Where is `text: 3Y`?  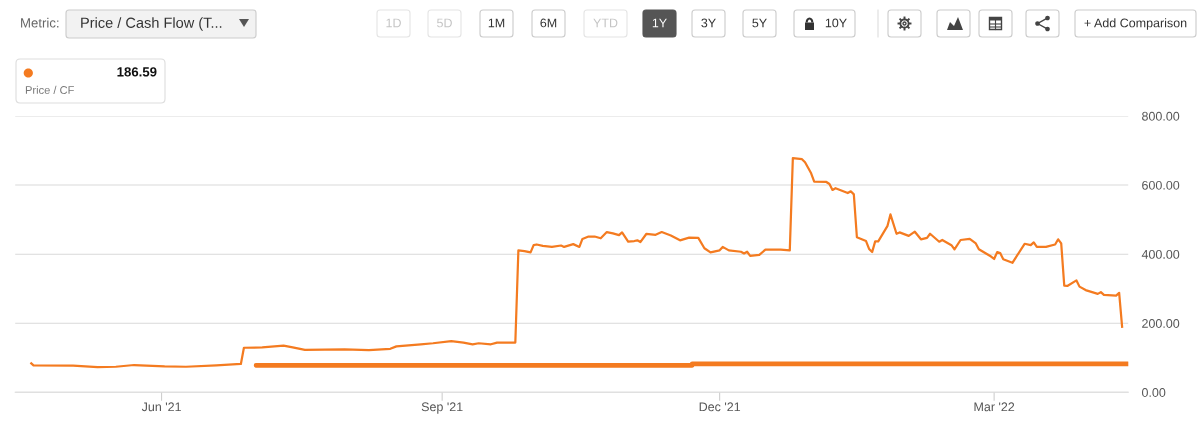 text: 3Y is located at coordinates (708, 23).